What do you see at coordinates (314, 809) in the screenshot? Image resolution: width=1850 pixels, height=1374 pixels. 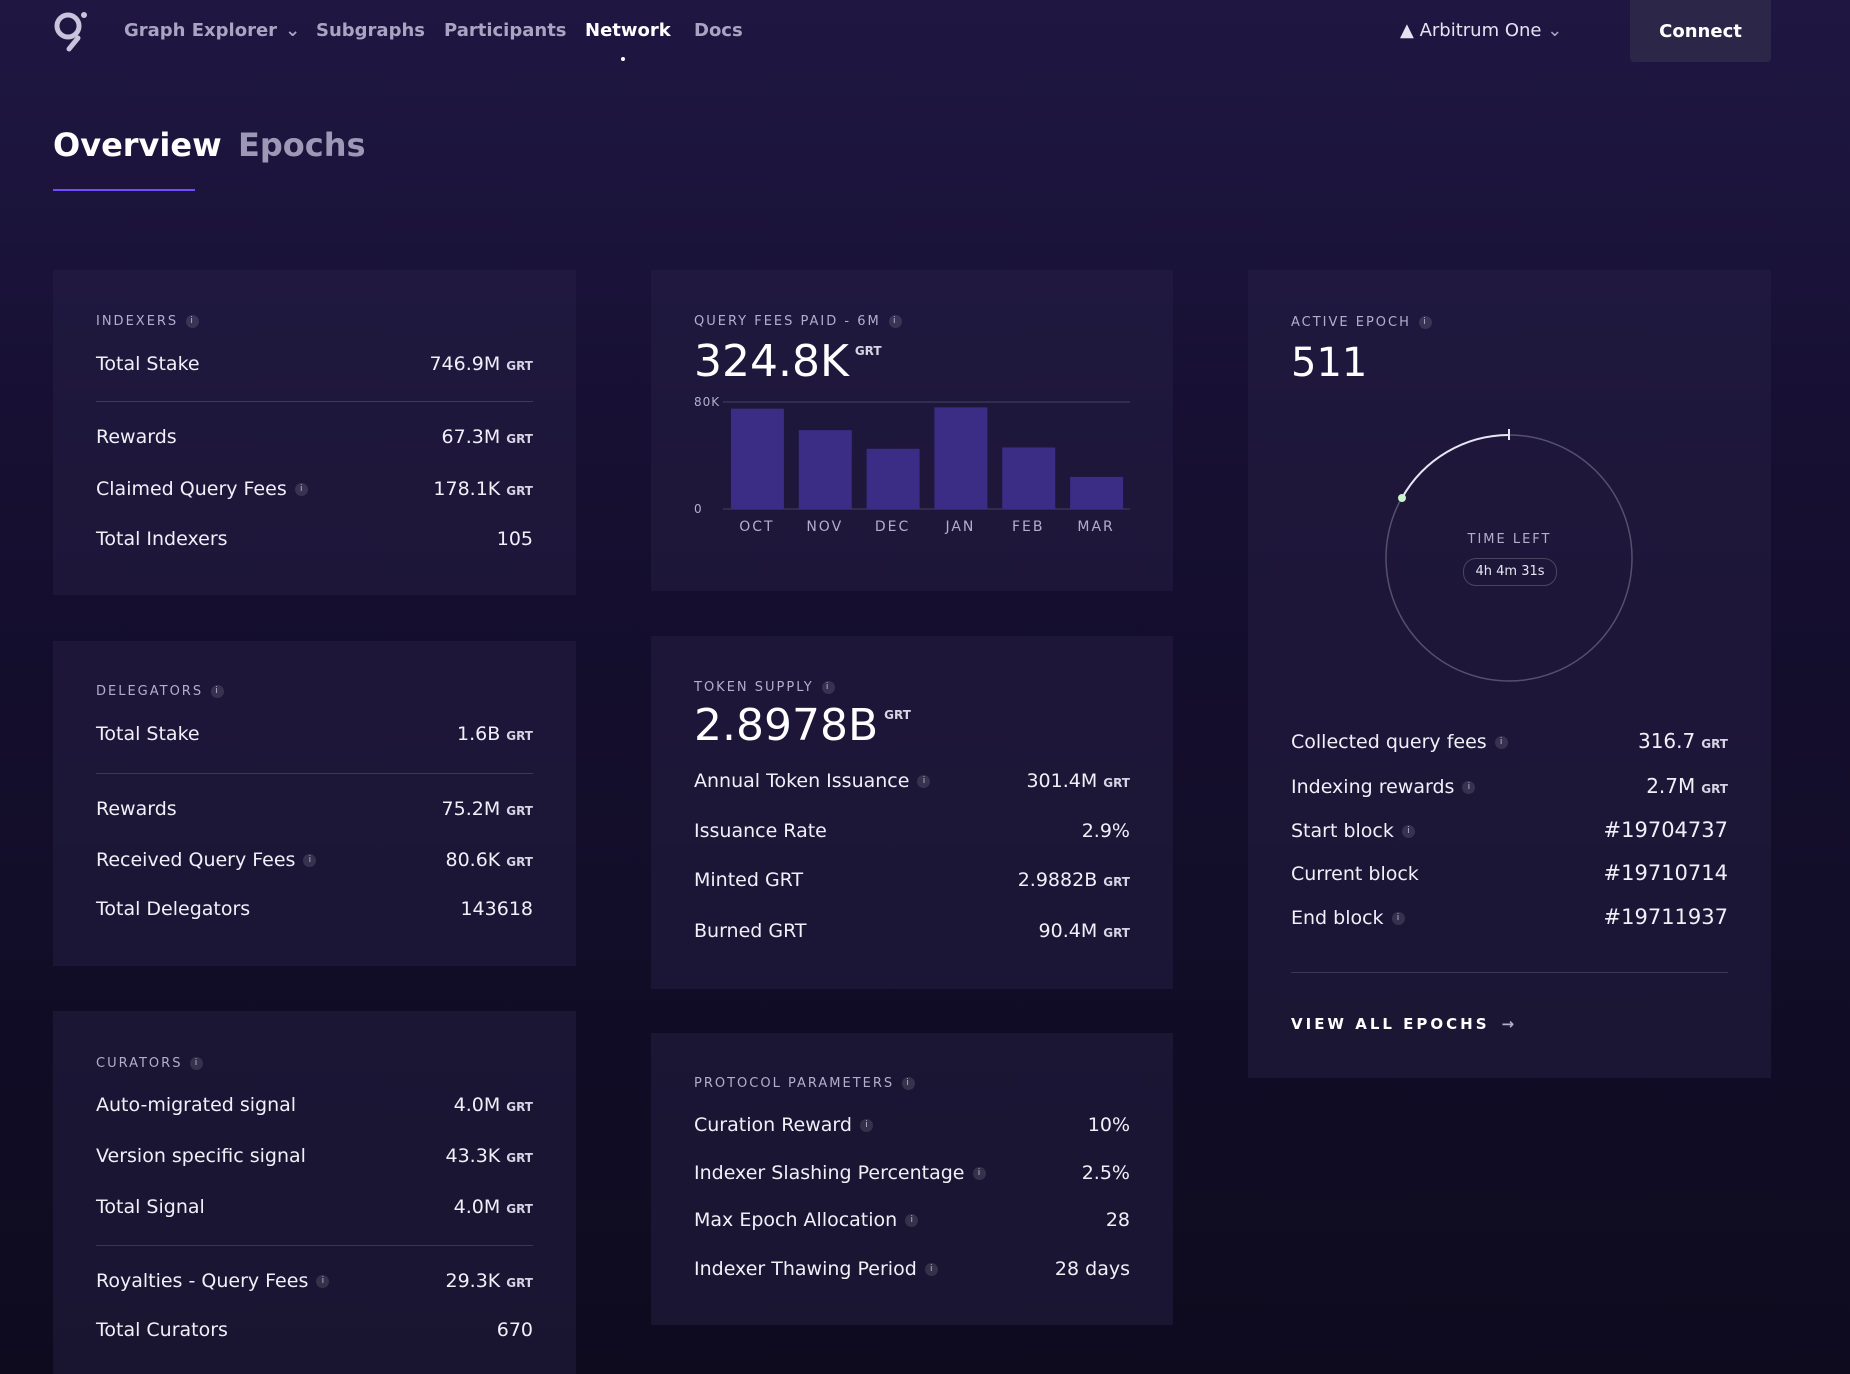 I see `stat-row: Rewards 75.2M GRT` at bounding box center [314, 809].